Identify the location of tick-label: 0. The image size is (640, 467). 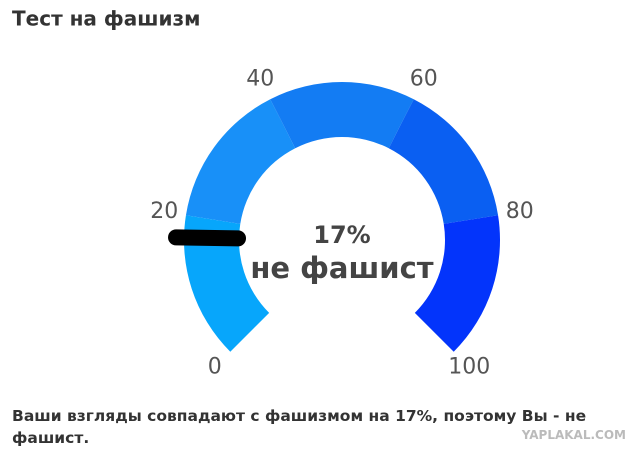
(215, 366).